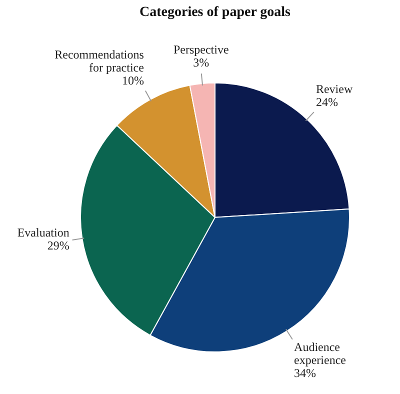 The height and width of the screenshot is (394, 400). What do you see at coordinates (305, 373) in the screenshot?
I see `data-label: 34%` at bounding box center [305, 373].